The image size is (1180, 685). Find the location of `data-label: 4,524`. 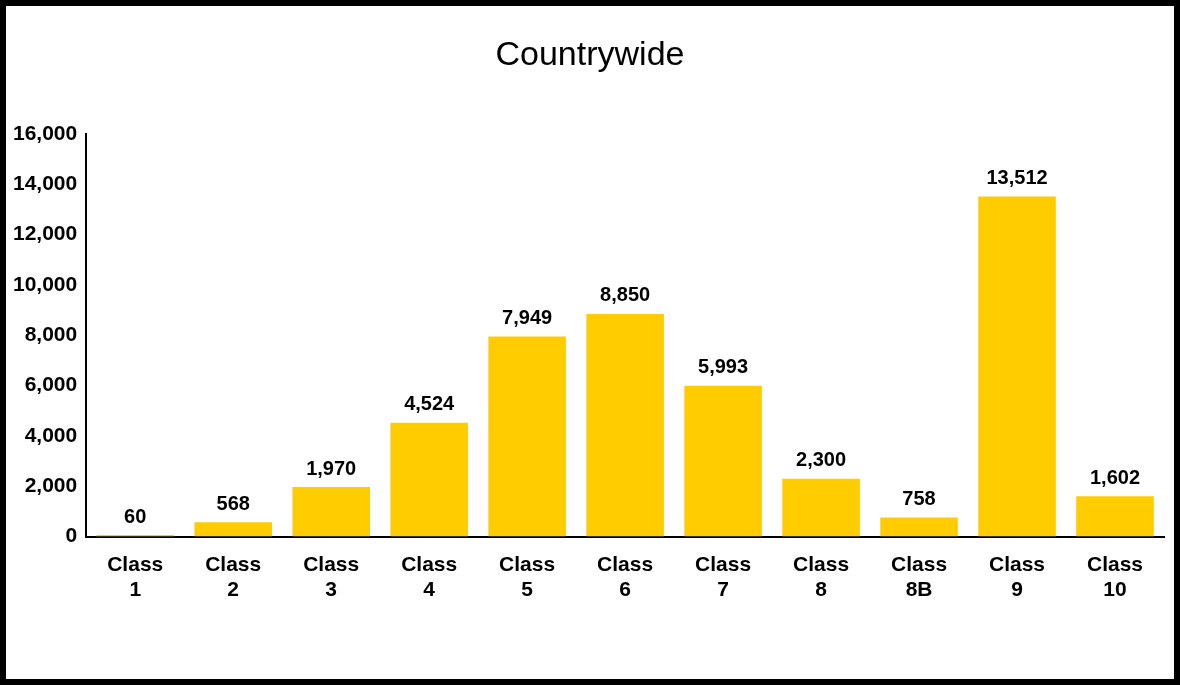

data-label: 4,524 is located at coordinates (430, 403).